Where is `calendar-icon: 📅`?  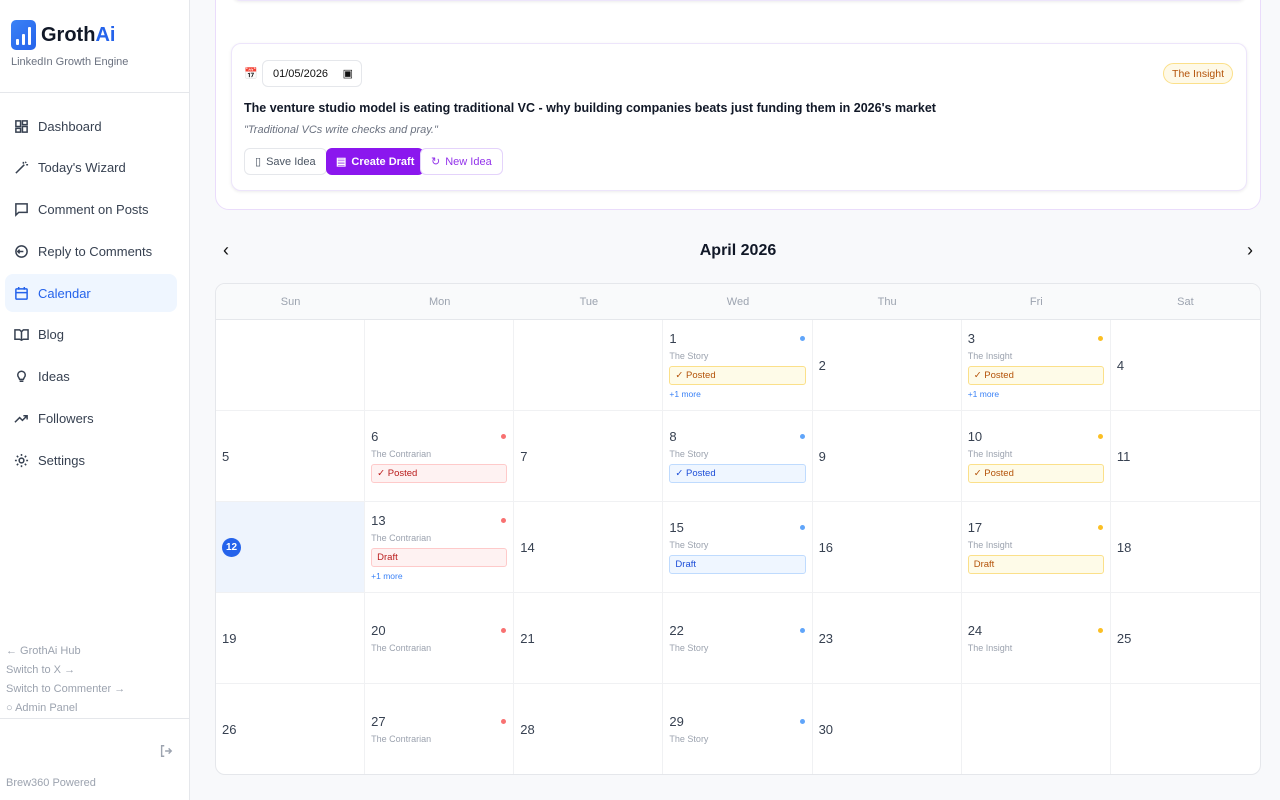
calendar-icon: 📅 is located at coordinates (251, 74).